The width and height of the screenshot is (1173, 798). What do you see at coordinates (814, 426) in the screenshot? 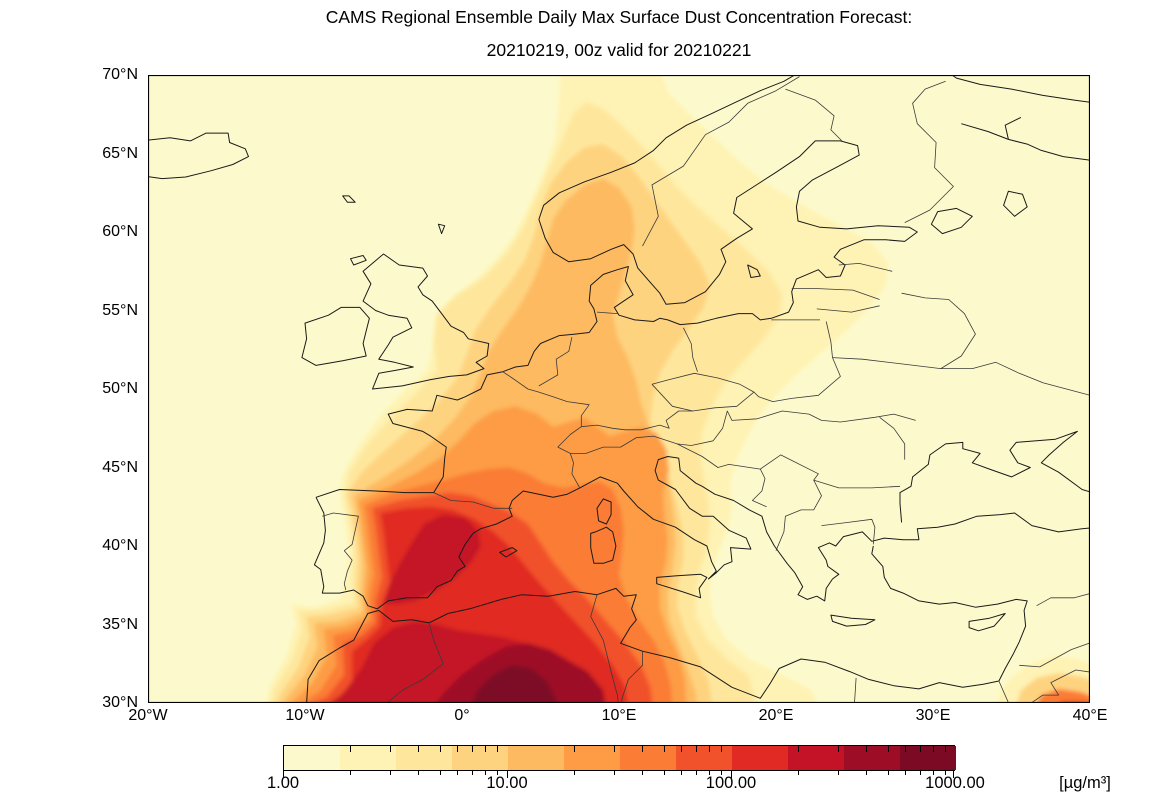
I see `border-carpathian-chain` at bounding box center [814, 426].